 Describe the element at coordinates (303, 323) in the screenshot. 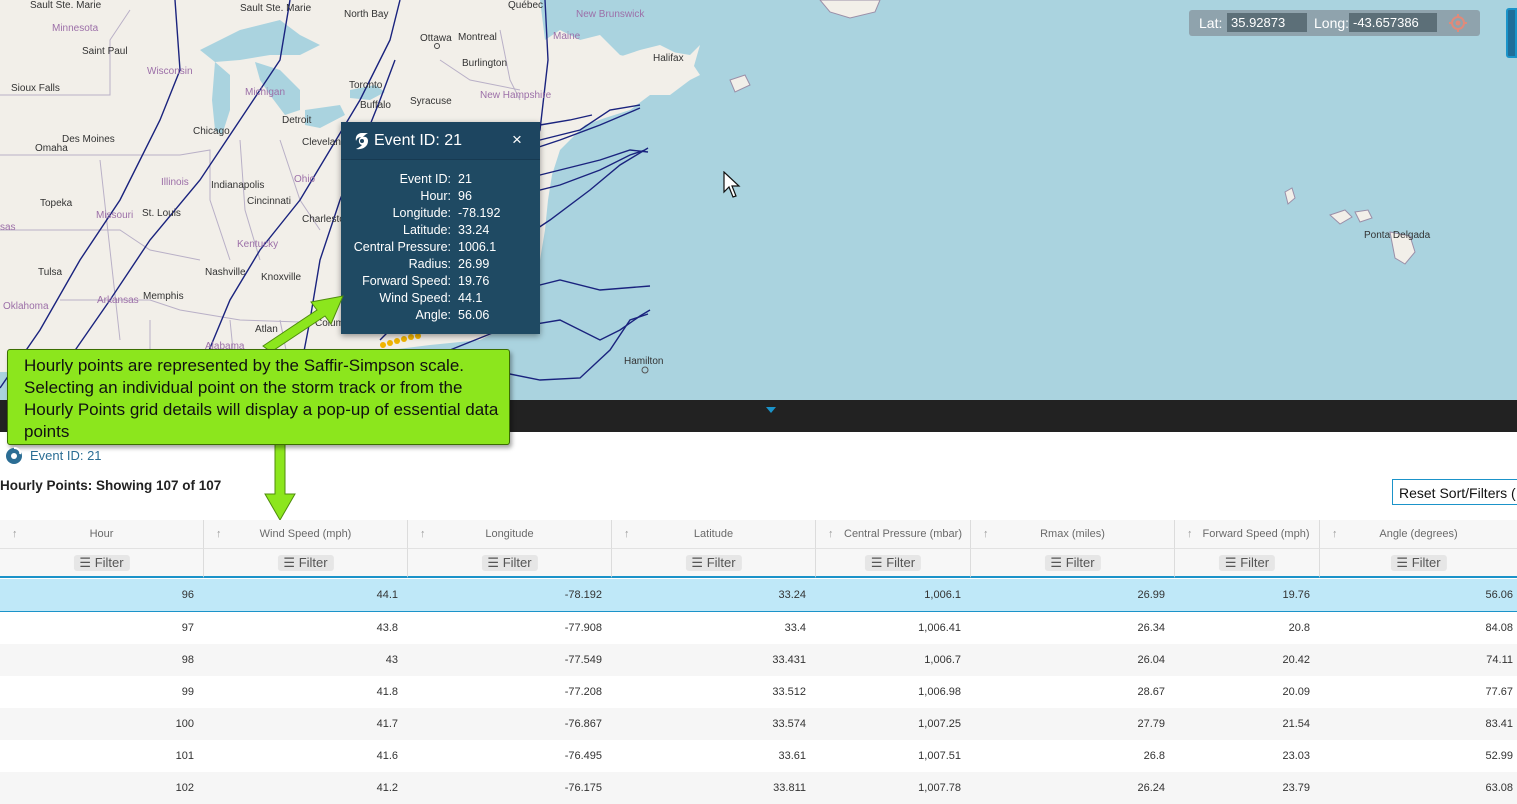

I see `callout-arrow-up-icon` at that location.